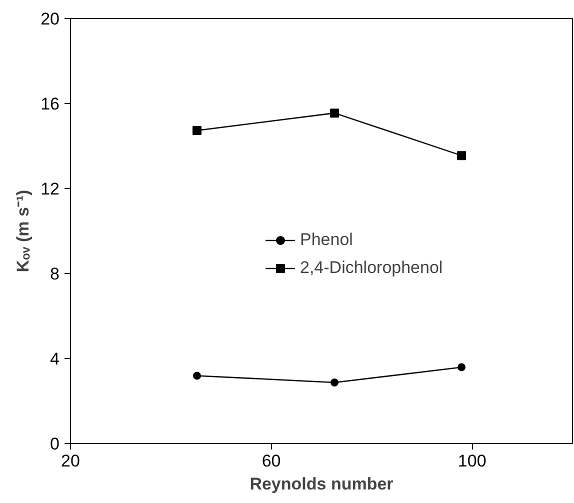 The height and width of the screenshot is (503, 574). What do you see at coordinates (50, 189) in the screenshot?
I see `y-tick-label: 12` at bounding box center [50, 189].